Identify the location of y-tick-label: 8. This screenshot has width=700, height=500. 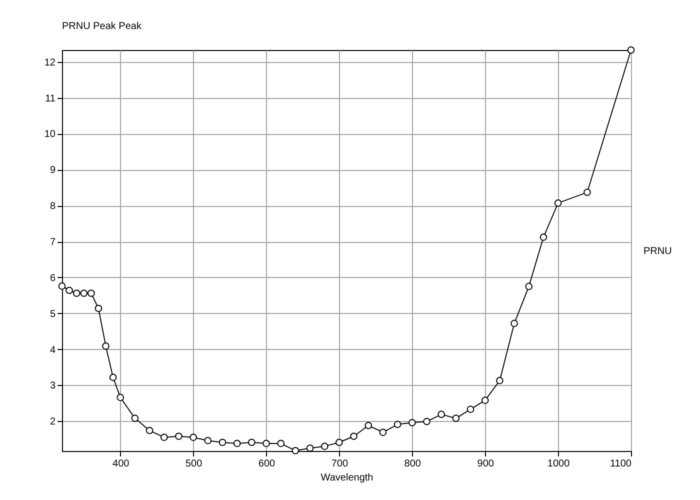
(53, 206).